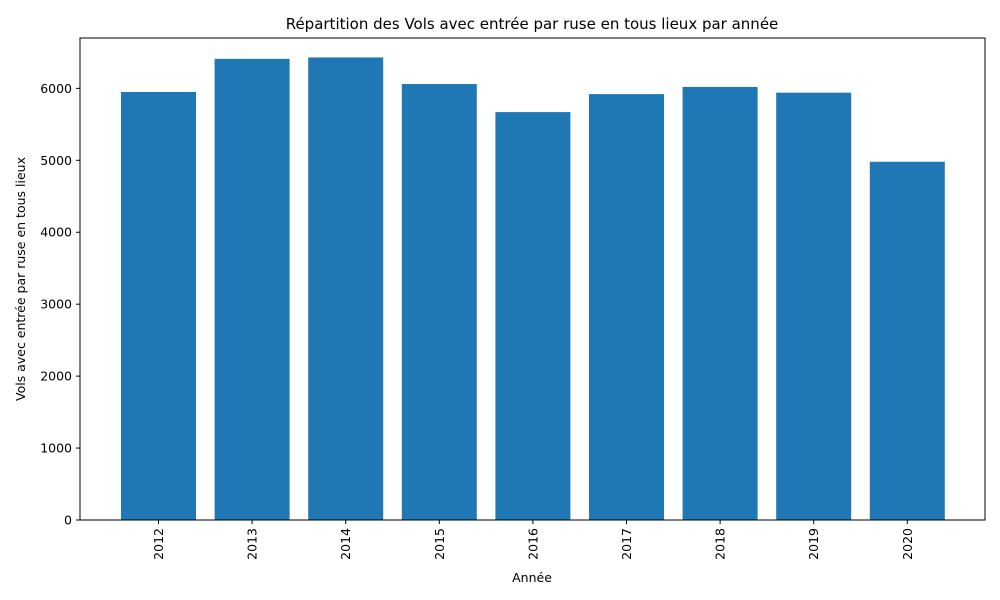 This screenshot has height=600, width=1000. What do you see at coordinates (907, 341) in the screenshot?
I see `bar-2020` at bounding box center [907, 341].